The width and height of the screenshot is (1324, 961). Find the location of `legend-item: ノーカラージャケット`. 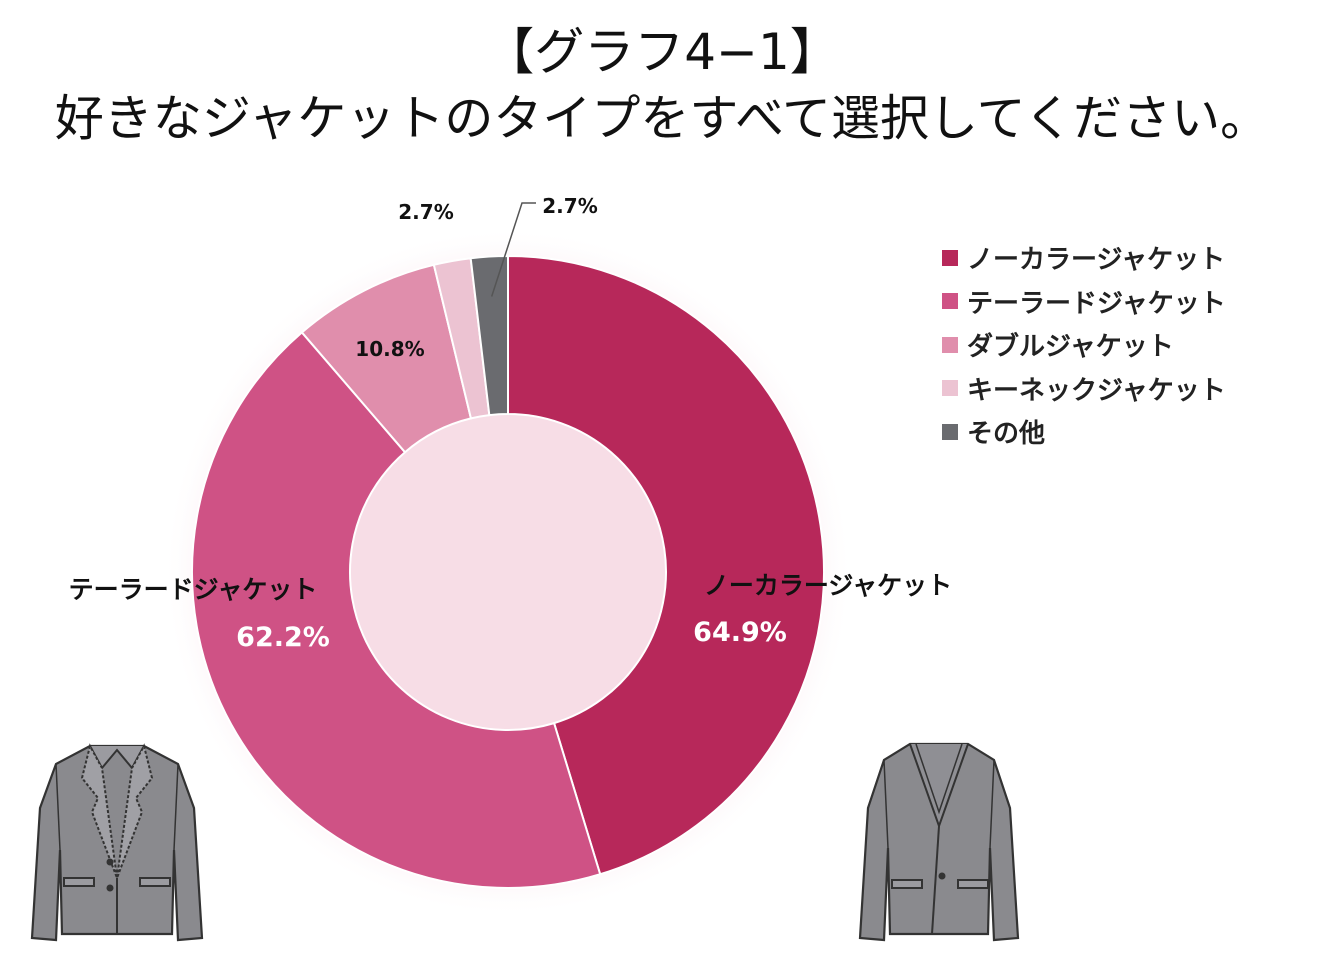

legend-item: ノーカラージャケット is located at coordinates (1127, 258).